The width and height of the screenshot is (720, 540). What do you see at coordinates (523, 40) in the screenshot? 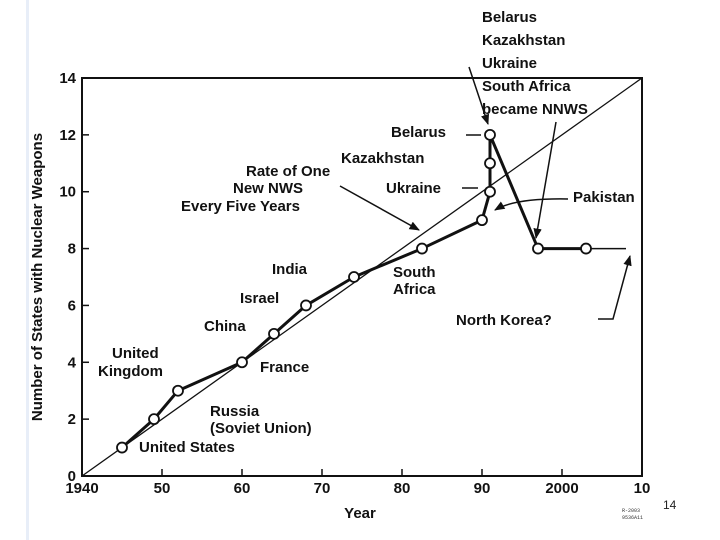
I see `callout-label: Kazakhstan` at bounding box center [523, 40].